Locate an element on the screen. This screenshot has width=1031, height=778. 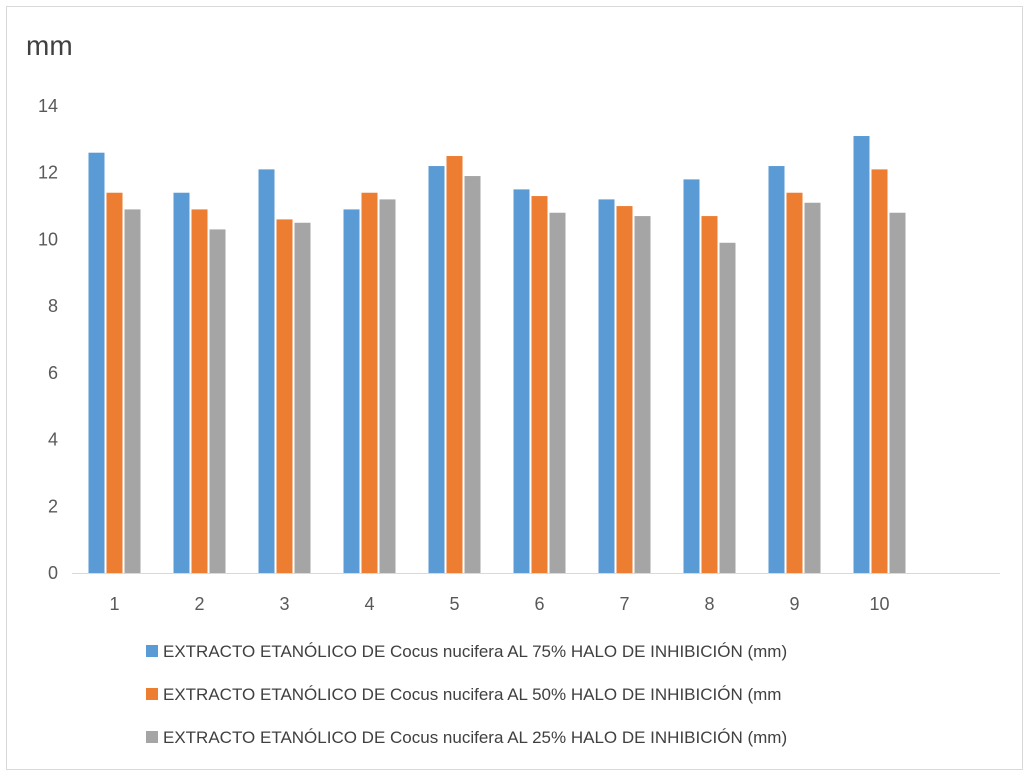
x-tick-label: 10 is located at coordinates (879, 604).